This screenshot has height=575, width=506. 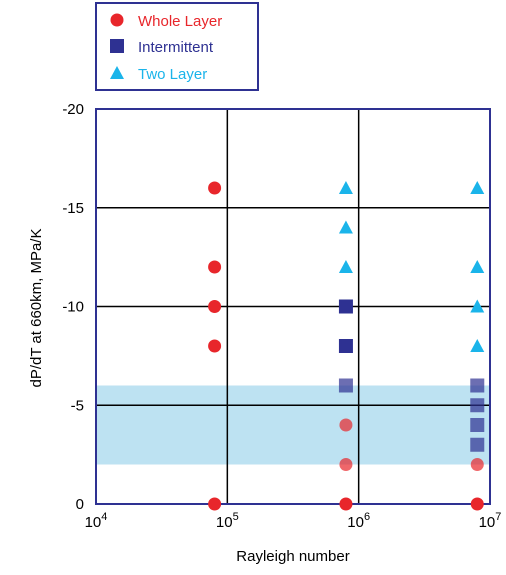 I want to click on y-tick-labels: -20 -15 -10 -5 0, so click(x=73, y=307).